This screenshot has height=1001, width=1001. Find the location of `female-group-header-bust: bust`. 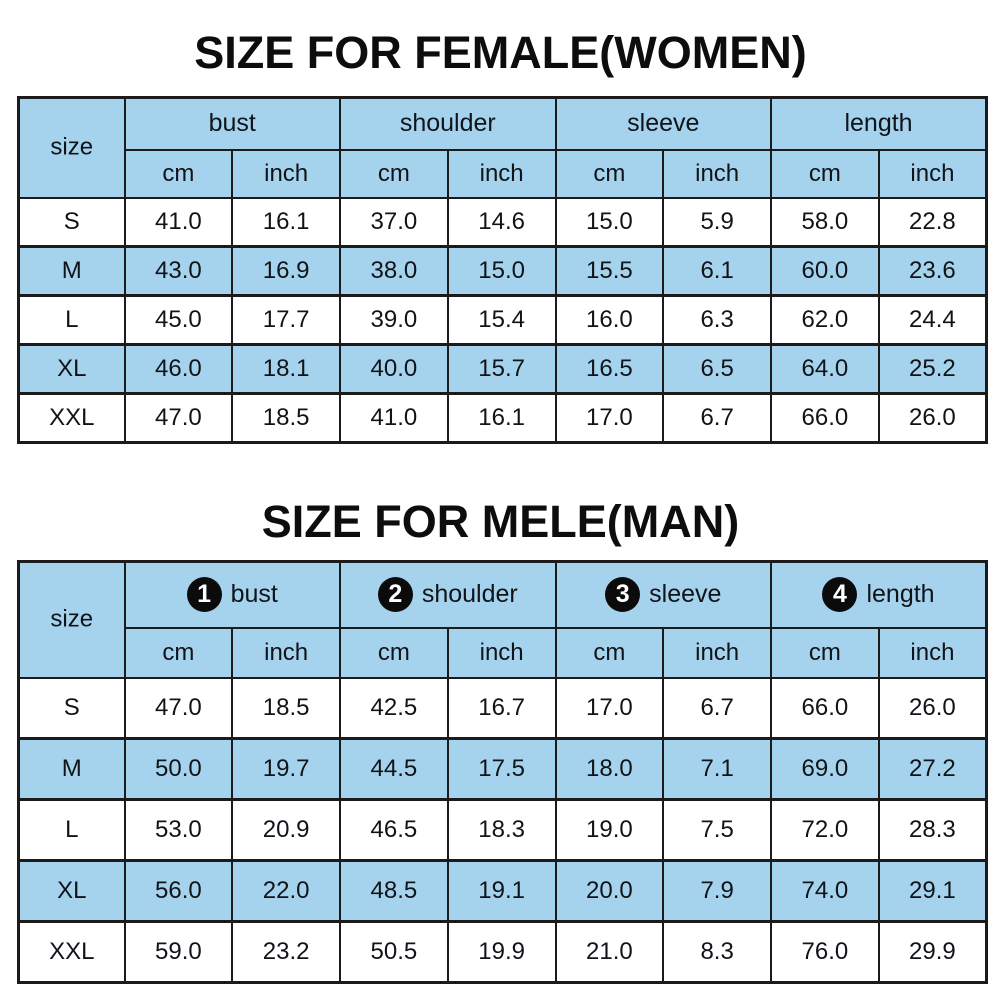

female-group-header-bust: bust is located at coordinates (232, 123).